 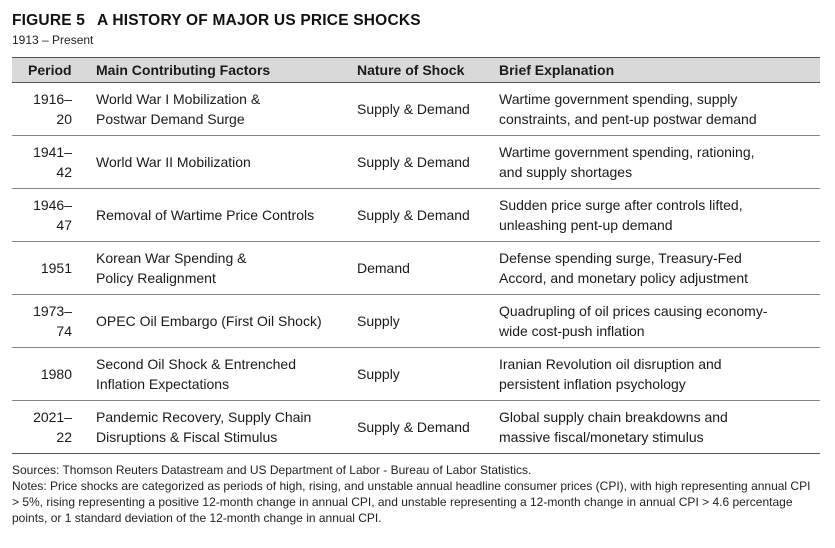 What do you see at coordinates (52, 162) in the screenshot?
I see `cell-period: 1941–42` at bounding box center [52, 162].